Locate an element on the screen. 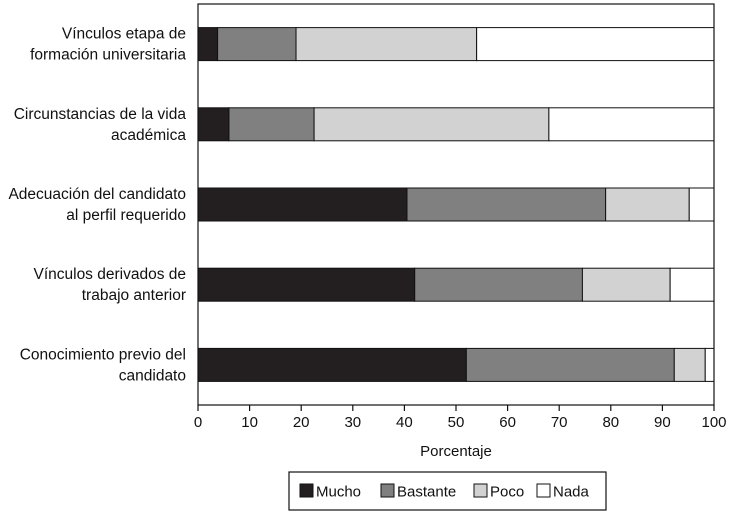  x-tick-label-7: 70 is located at coordinates (559, 422).